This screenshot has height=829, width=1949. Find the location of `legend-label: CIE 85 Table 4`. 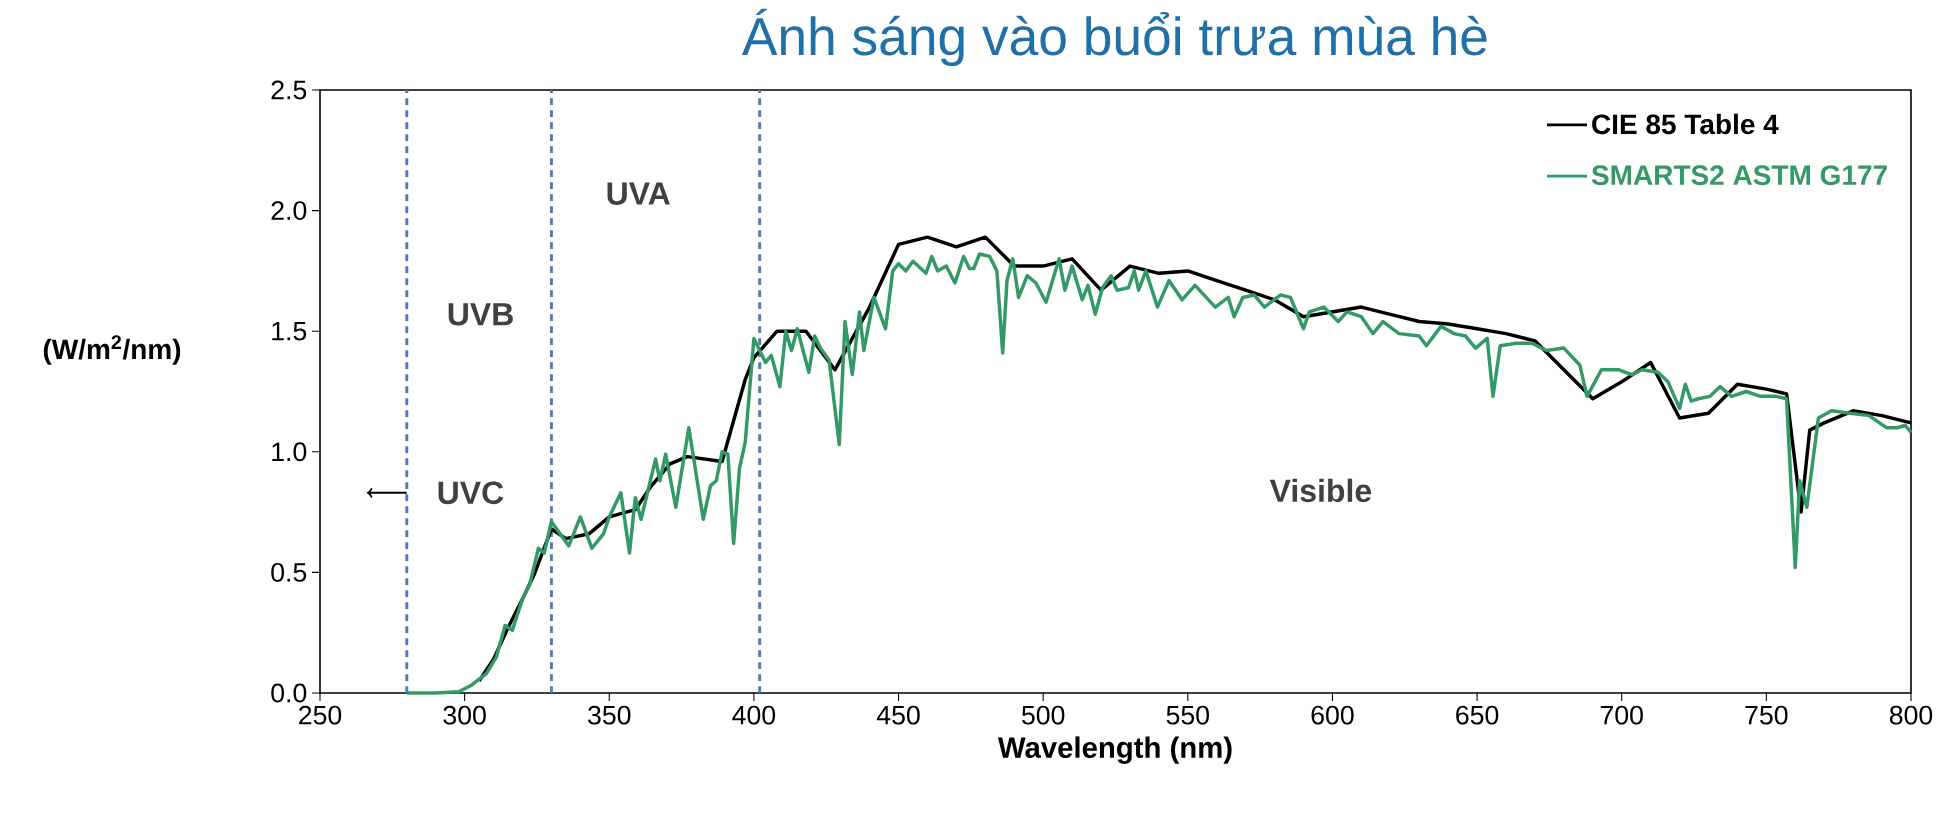

legend-label: CIE 85 Table 4 is located at coordinates (1685, 124).